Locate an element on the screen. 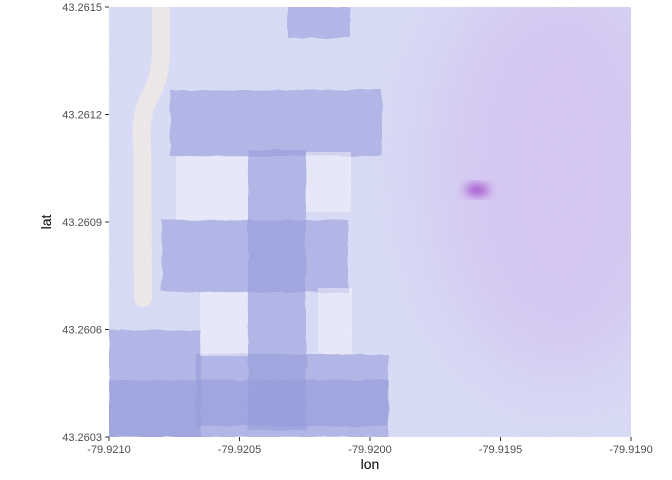 Image resolution: width=672 pixels, height=480 pixels. x-tick-label: -79.9200 is located at coordinates (369, 450).